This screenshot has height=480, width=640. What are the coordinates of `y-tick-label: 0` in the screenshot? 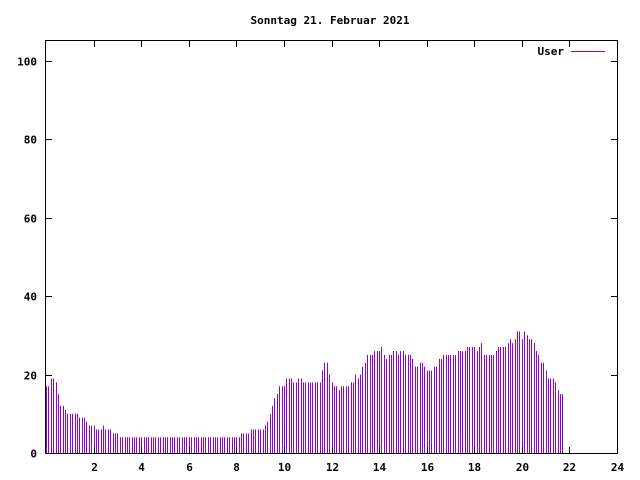 It's located at (33, 454).